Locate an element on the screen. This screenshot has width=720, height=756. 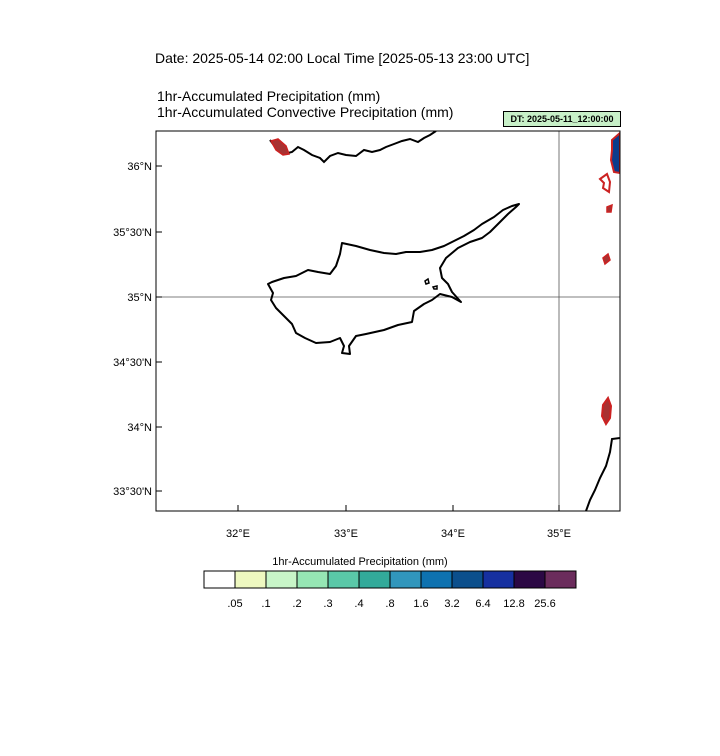
lon-label: 33°E is located at coordinates (346, 534).